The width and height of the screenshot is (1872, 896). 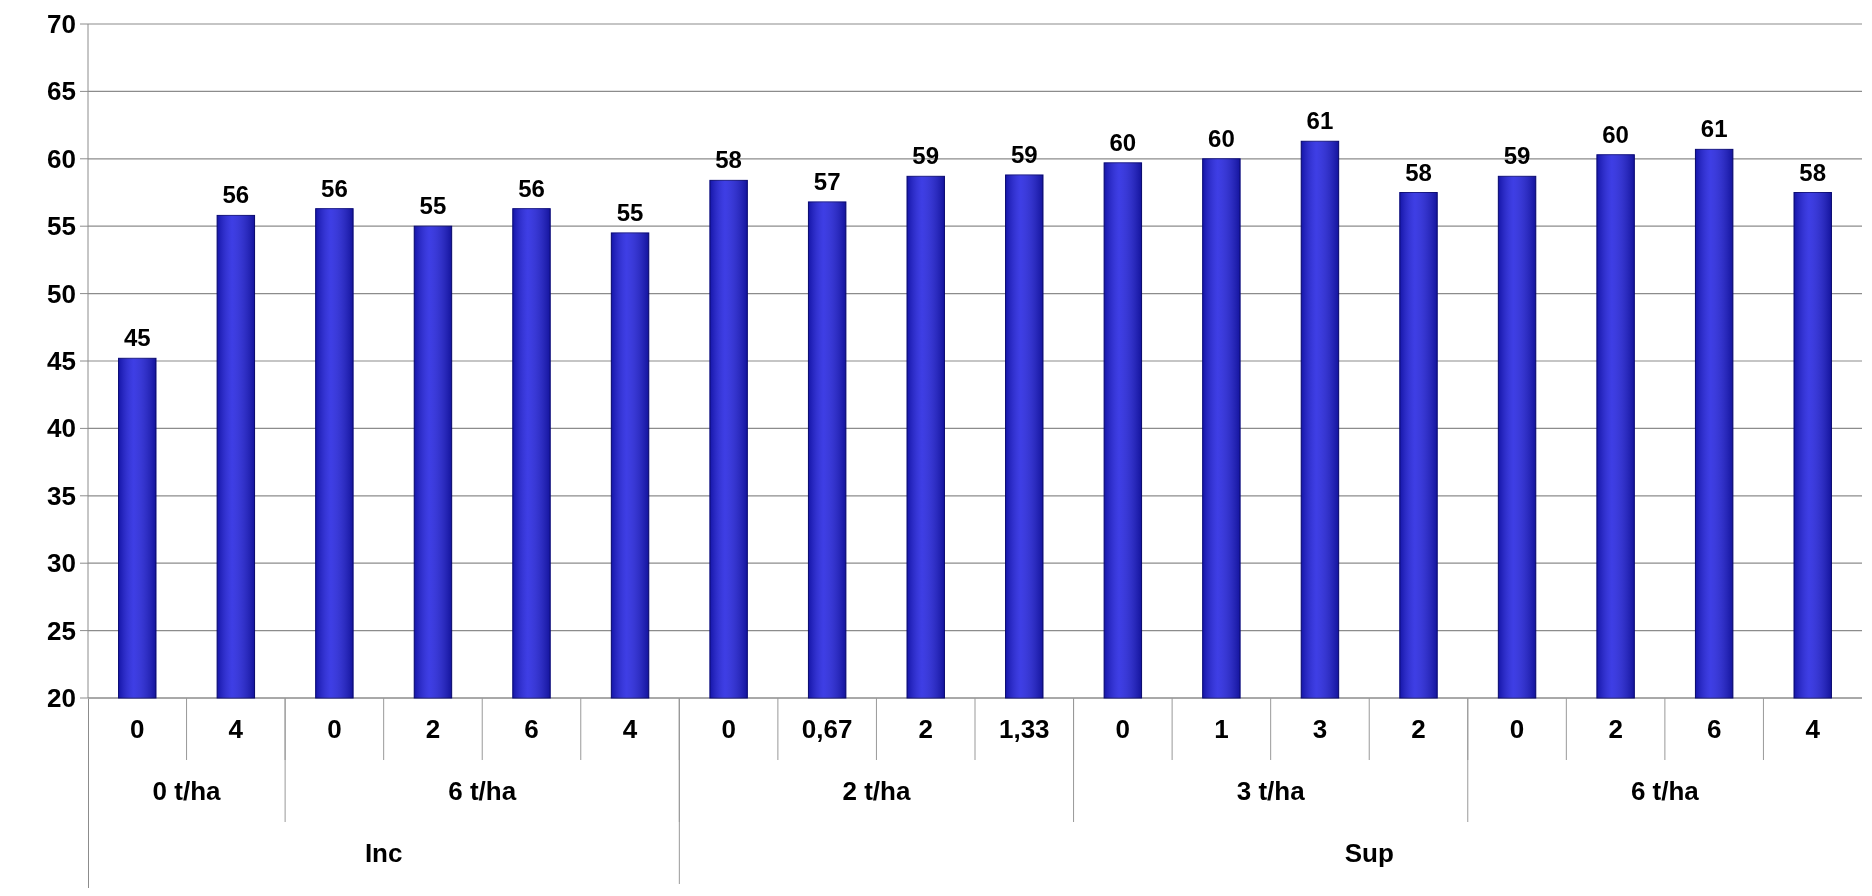 What do you see at coordinates (61, 428) in the screenshot?
I see `y-tick-label: 40` at bounding box center [61, 428].